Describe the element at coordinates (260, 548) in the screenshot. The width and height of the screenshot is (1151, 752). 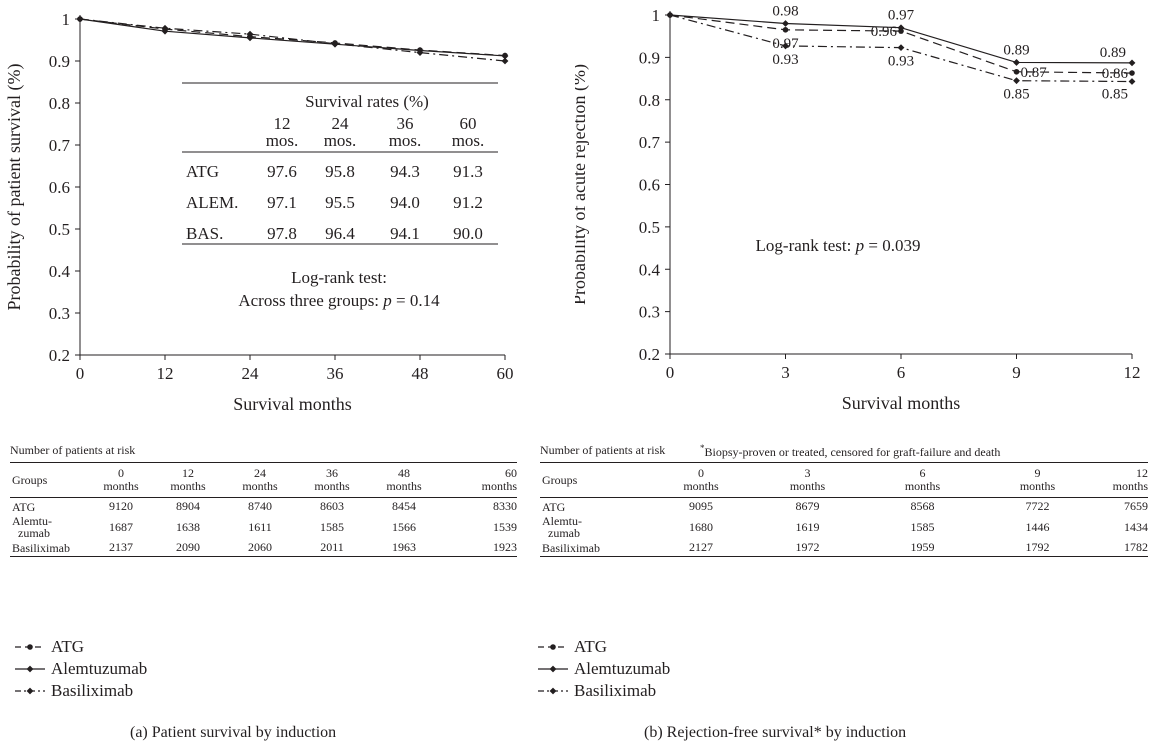
I see `risk-cell: 2060` at that location.